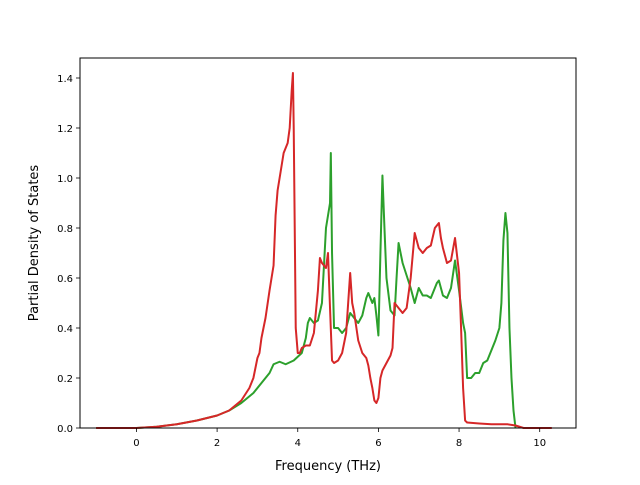 This screenshot has height=485, width=640. I want to click on y-tick-label: 0.4, so click(65, 329).